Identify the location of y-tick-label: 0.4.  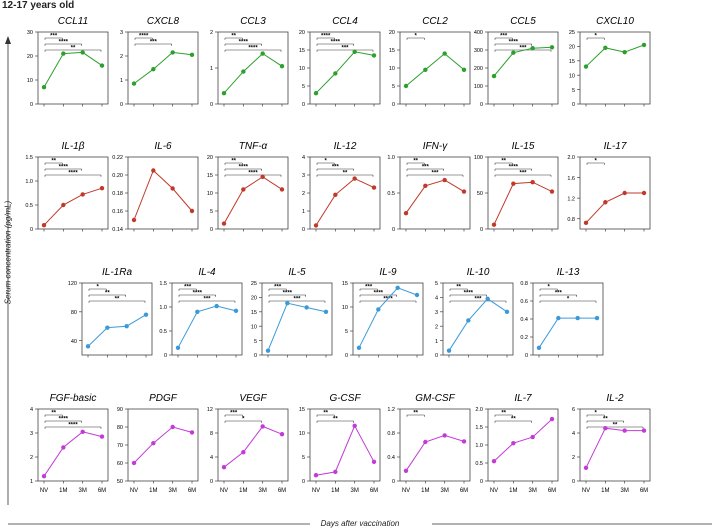
(391, 458).